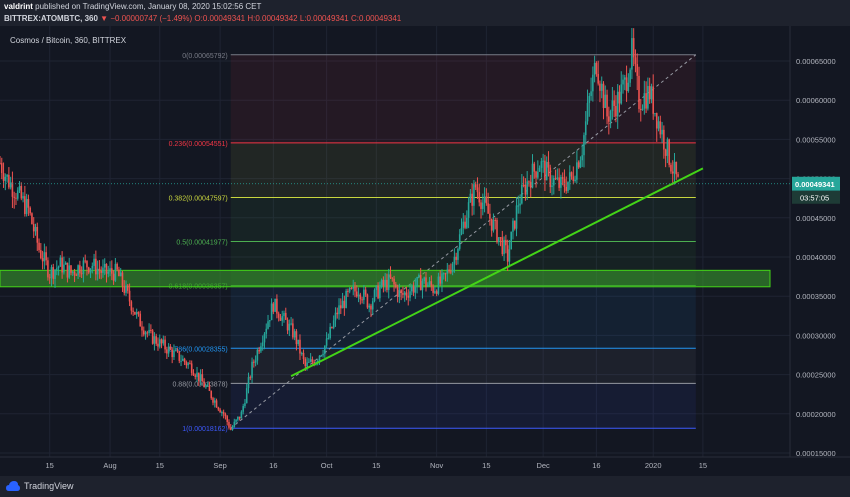  I want to click on current-price-tag, so click(816, 183).